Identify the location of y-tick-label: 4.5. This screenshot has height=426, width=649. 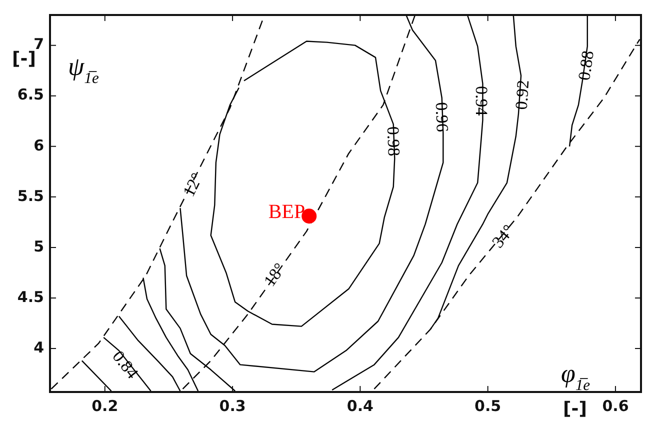
(30, 297).